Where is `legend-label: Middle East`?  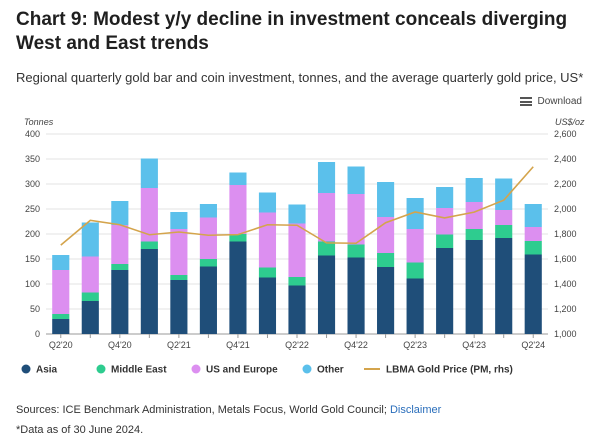
legend-label: Middle East is located at coordinates (139, 370).